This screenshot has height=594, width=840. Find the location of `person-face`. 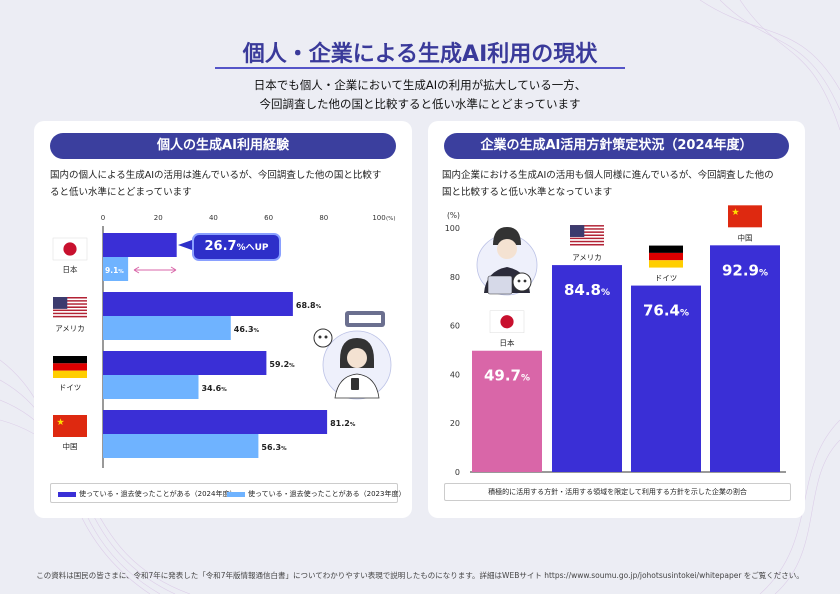

person-face is located at coordinates (357, 358).